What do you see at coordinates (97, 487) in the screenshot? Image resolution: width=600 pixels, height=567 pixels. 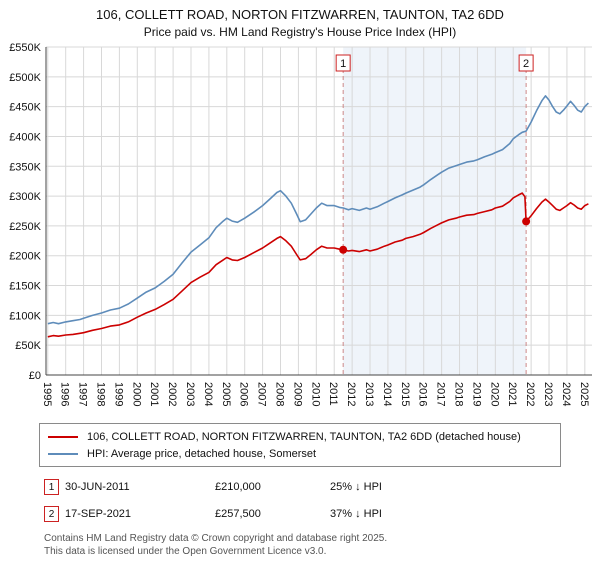 I see `sale-date-1: 30-JUN-2011` at bounding box center [97, 487].